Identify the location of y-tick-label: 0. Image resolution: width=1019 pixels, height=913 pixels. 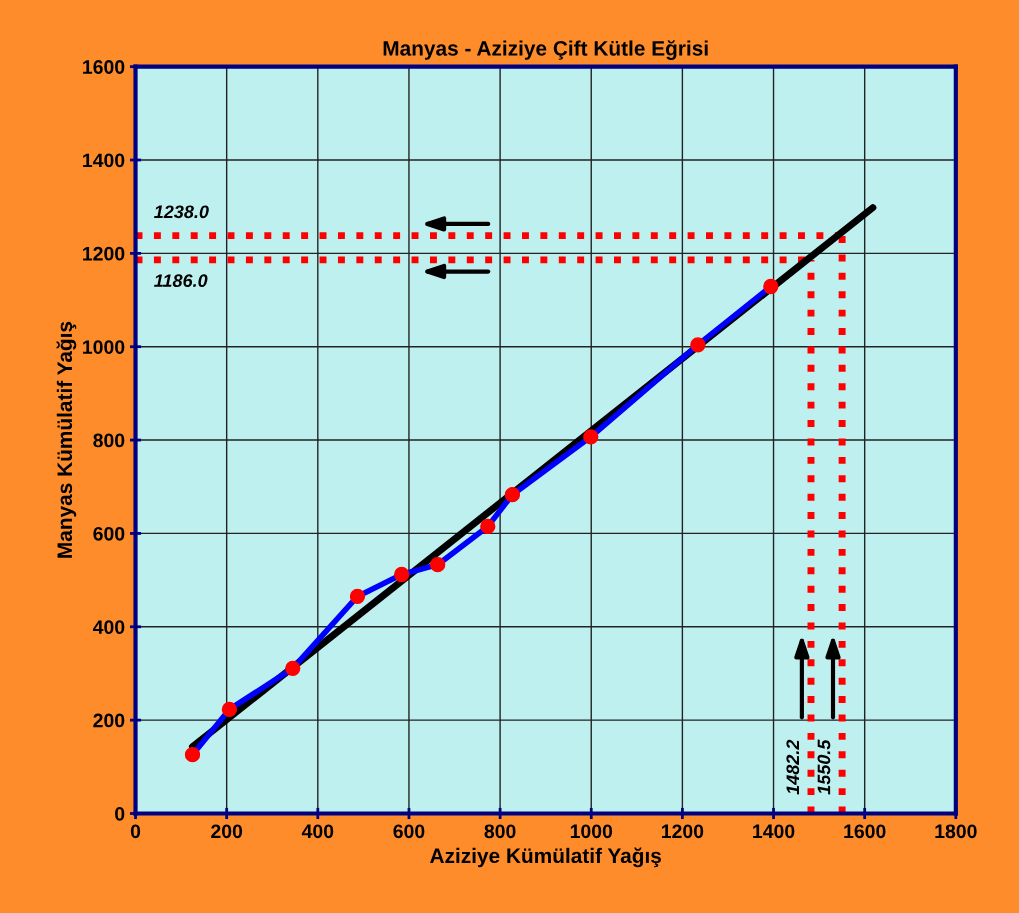
(120, 813).